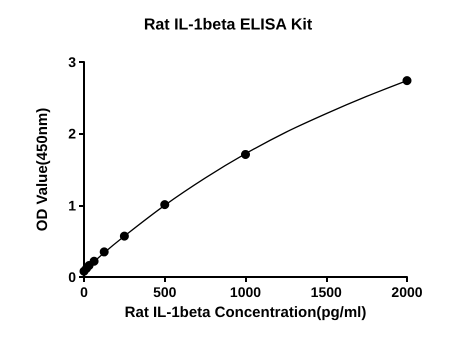 The height and width of the screenshot is (350, 456). Describe the element at coordinates (245, 312) in the screenshot. I see `x-axis-title: Rat IL-1beta Concentration(pg/ml)` at that location.